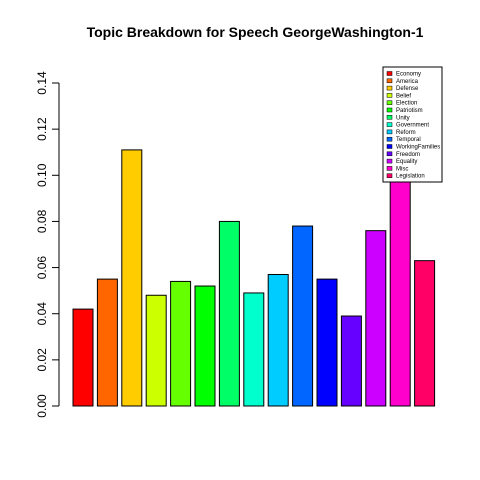 This screenshot has height=480, width=480. Describe the element at coordinates (351, 361) in the screenshot. I see `bar-freedom` at that location.